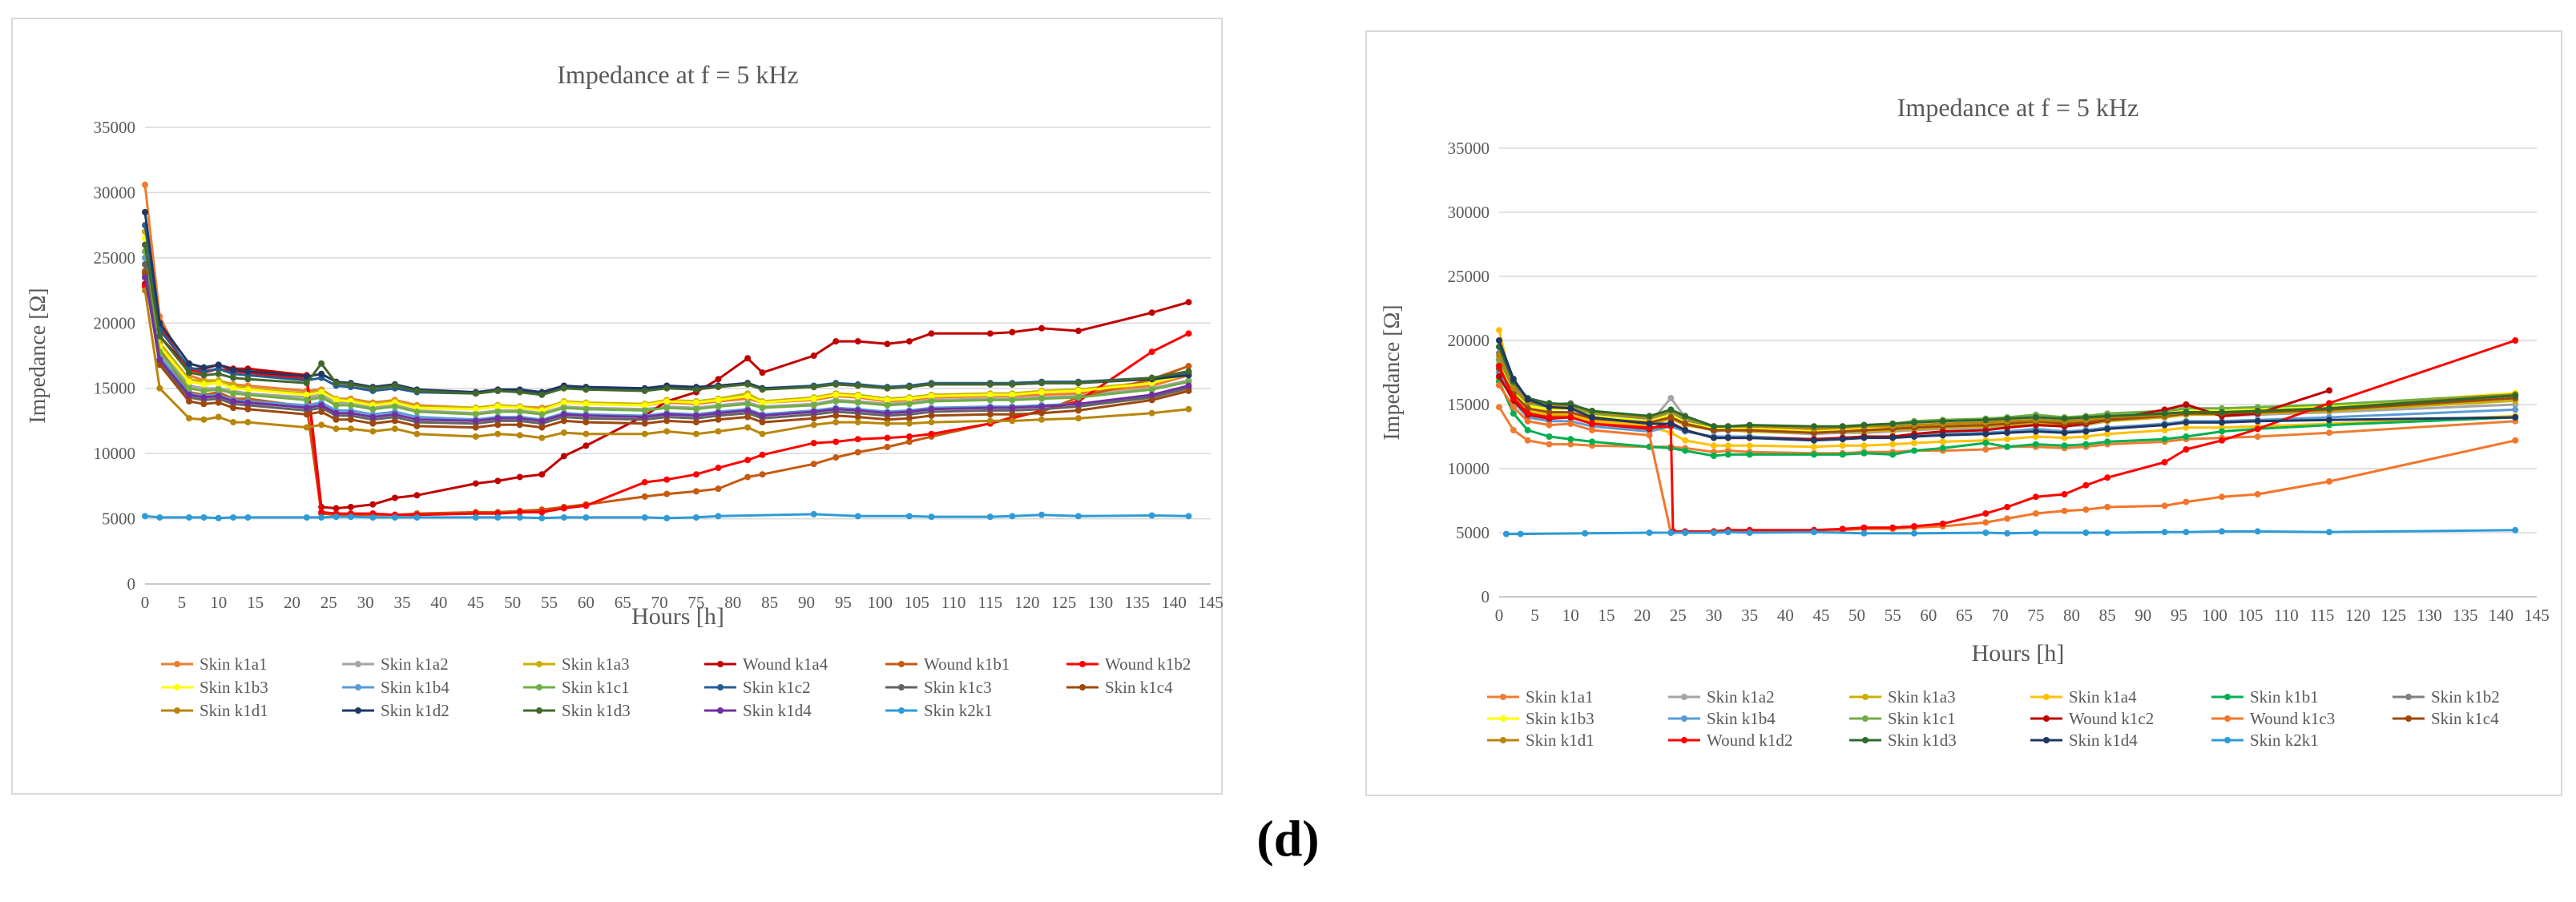 The image size is (2576, 902). I want to click on x-tick-label: 75, so click(2035, 615).